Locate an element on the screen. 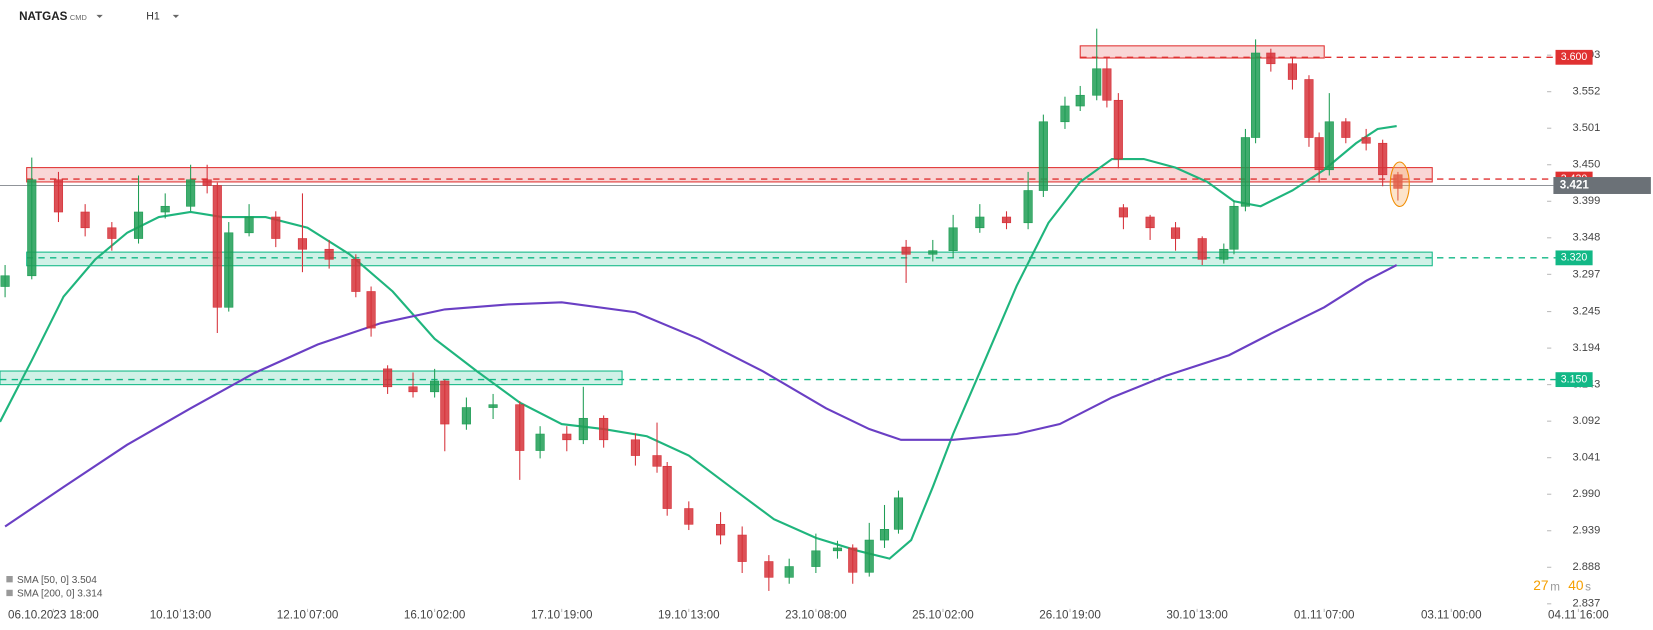 The width and height of the screenshot is (1653, 630). symbol-dropdown is located at coordinates (99, 16).